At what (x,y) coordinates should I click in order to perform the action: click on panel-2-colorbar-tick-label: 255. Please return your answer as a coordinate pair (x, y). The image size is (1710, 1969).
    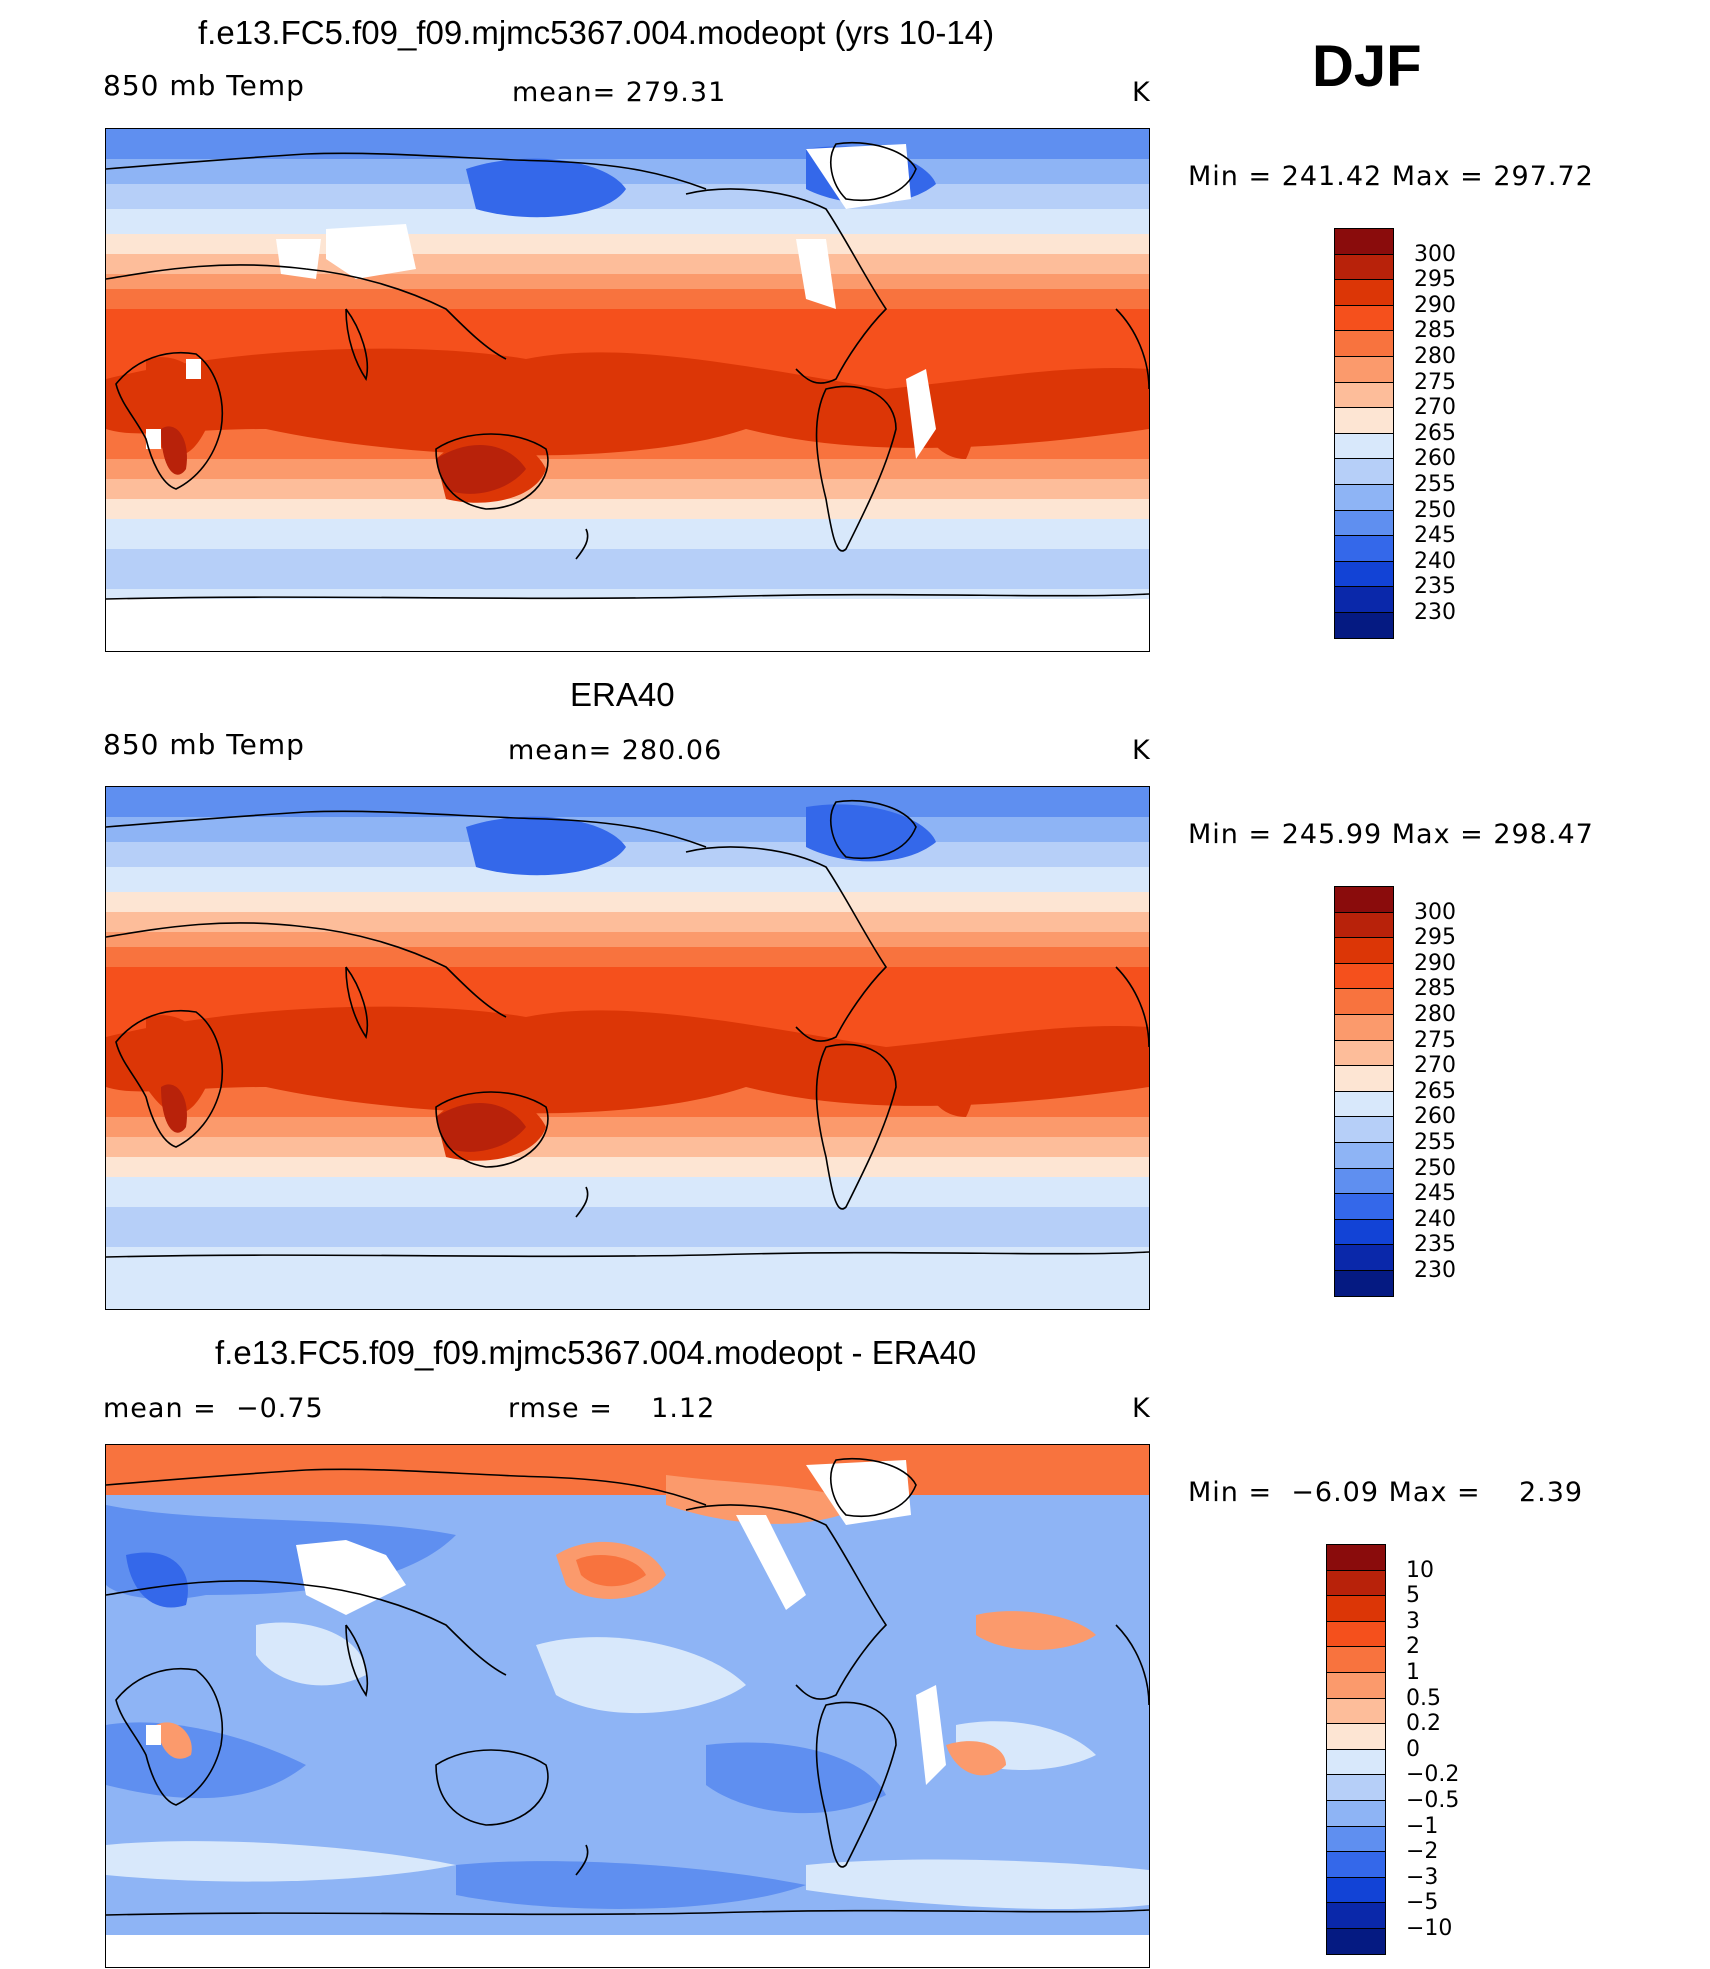
    Looking at the image, I should click on (1435, 1142).